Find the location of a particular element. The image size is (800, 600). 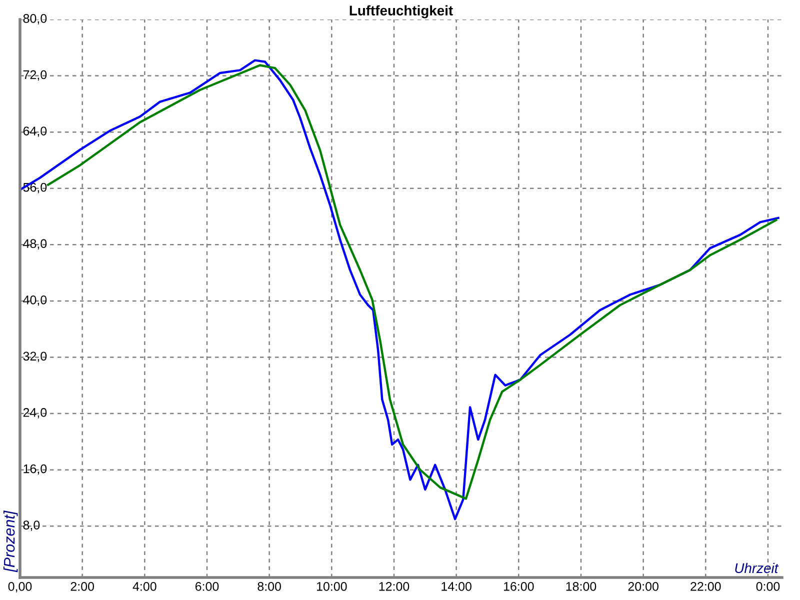

x-axis-title: Uhrzeit is located at coordinates (757, 568).